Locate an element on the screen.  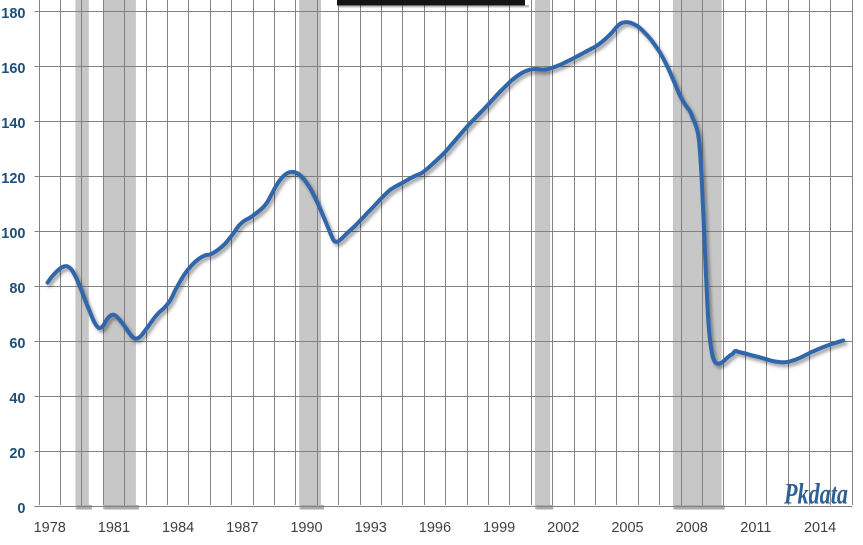
svg-text: 1993 is located at coordinates (371, 528).